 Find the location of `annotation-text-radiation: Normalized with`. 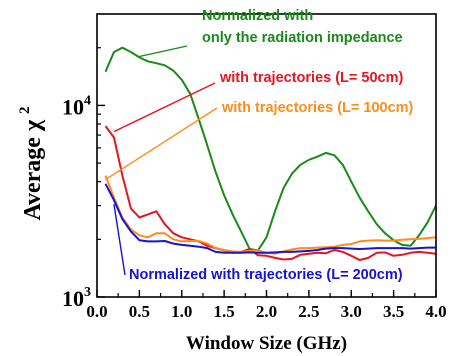

annotation-text-radiation: Normalized with is located at coordinates (257, 16).